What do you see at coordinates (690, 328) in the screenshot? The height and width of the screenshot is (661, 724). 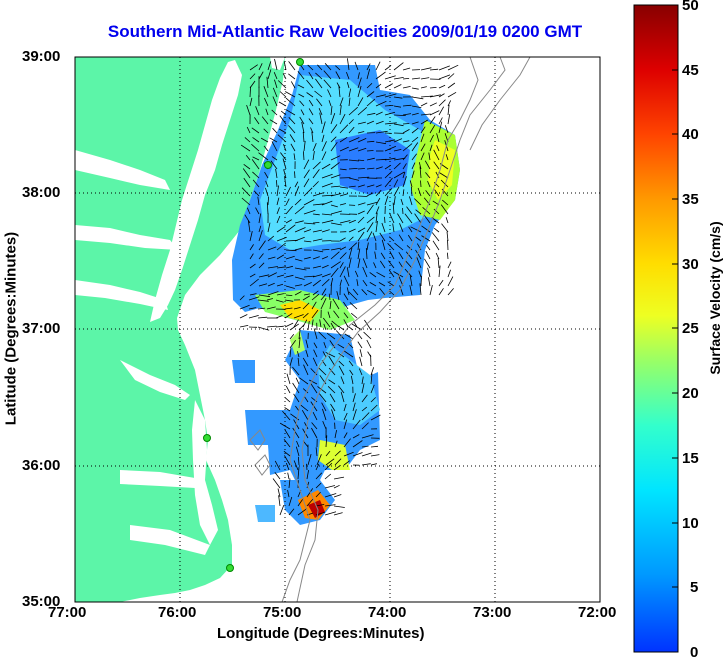 I see `colorbar-tick-label: 25` at bounding box center [690, 328].